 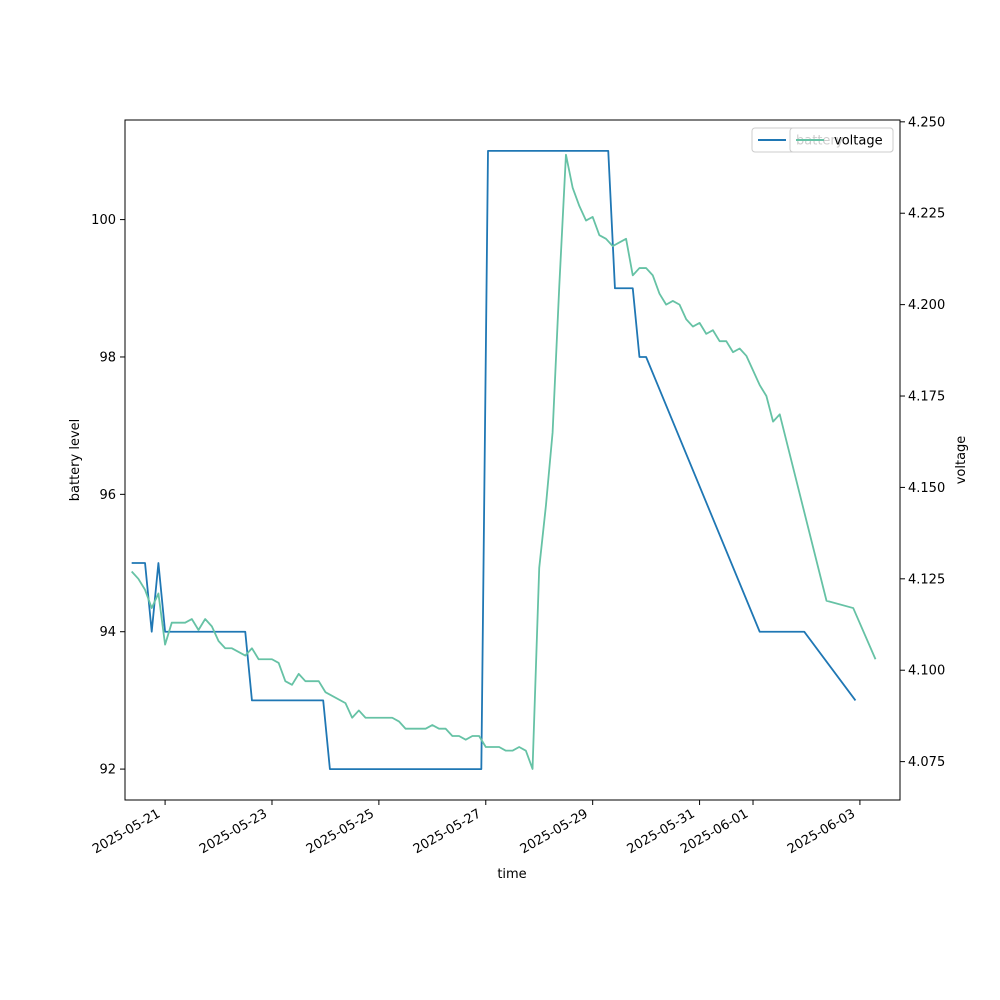 I want to click on y-tick-label: 94, so click(x=107, y=632).